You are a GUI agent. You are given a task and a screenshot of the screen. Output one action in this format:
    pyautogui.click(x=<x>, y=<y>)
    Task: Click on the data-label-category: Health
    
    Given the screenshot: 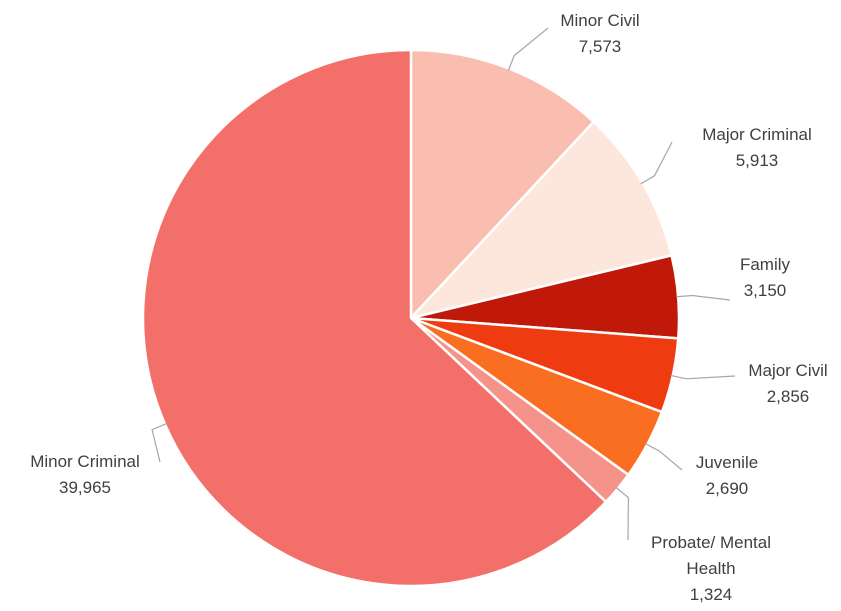 What is the action you would take?
    pyautogui.click(x=710, y=568)
    